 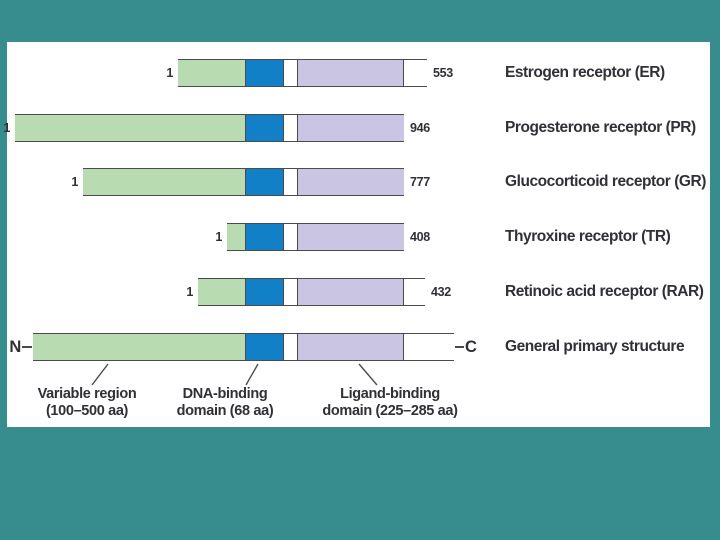 I want to click on dna-binding-domain-caption-line2: domain (68 aa), so click(x=225, y=410).